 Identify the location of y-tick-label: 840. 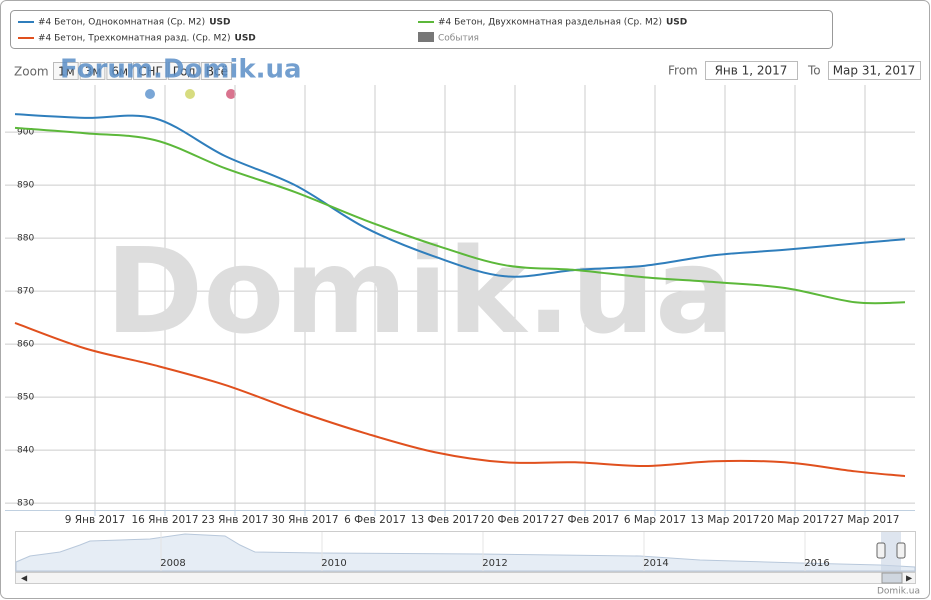
(25, 451).